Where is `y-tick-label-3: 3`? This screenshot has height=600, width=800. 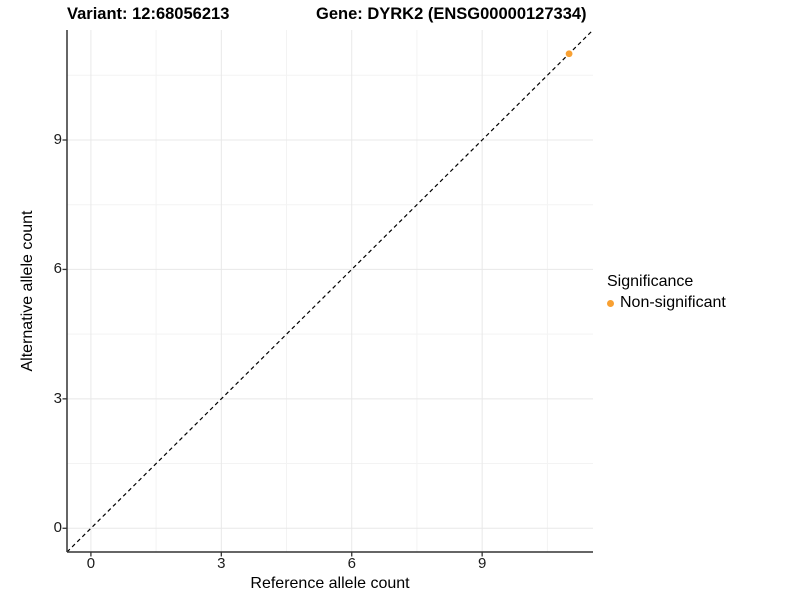
y-tick-label-3: 3 is located at coordinates (57, 398).